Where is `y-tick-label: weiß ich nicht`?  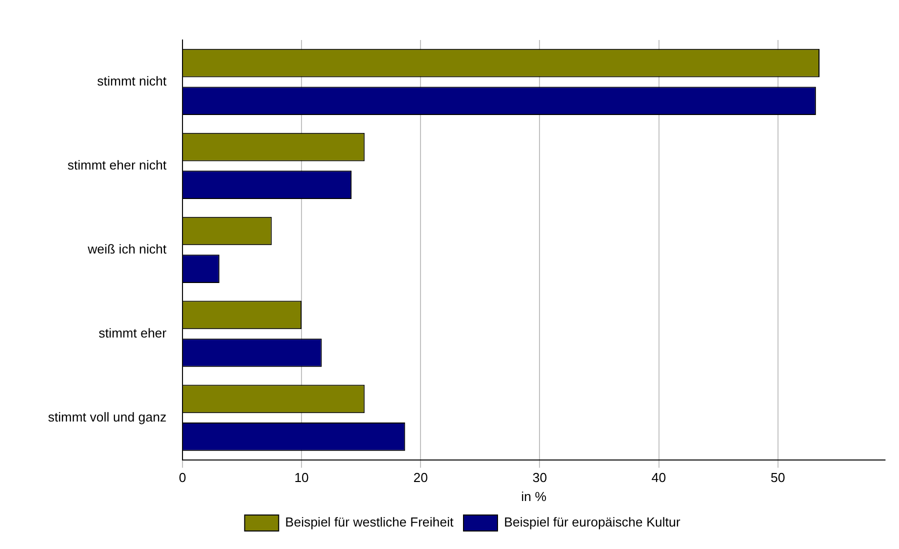 y-tick-label: weiß ich nicht is located at coordinates (126, 248).